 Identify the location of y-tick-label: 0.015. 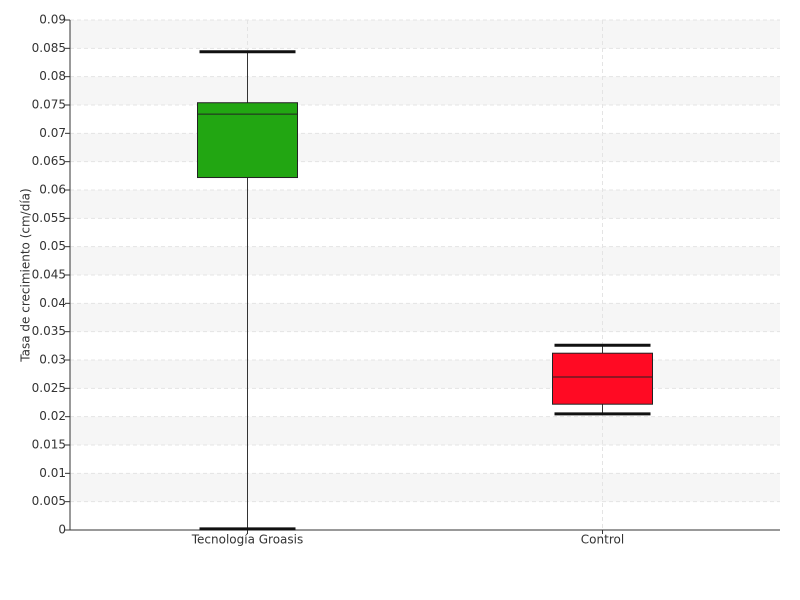
(49, 445).